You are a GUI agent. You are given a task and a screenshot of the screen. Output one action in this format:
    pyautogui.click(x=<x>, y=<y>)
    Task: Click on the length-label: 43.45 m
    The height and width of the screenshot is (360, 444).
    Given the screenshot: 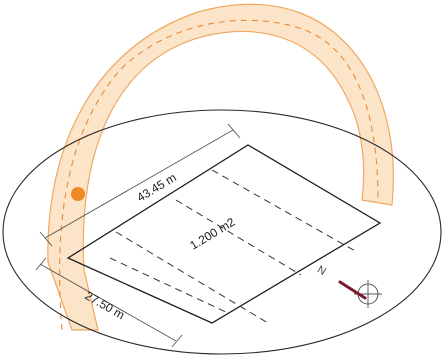 What is the action you would take?
    pyautogui.click(x=156, y=187)
    